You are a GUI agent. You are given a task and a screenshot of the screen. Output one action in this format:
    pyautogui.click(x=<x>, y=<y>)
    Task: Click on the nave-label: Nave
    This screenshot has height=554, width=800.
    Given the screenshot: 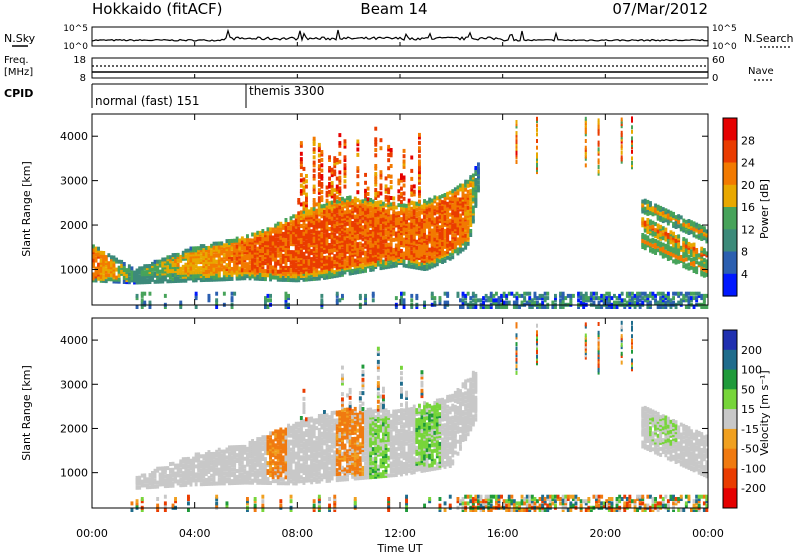 What is the action you would take?
    pyautogui.click(x=761, y=71)
    